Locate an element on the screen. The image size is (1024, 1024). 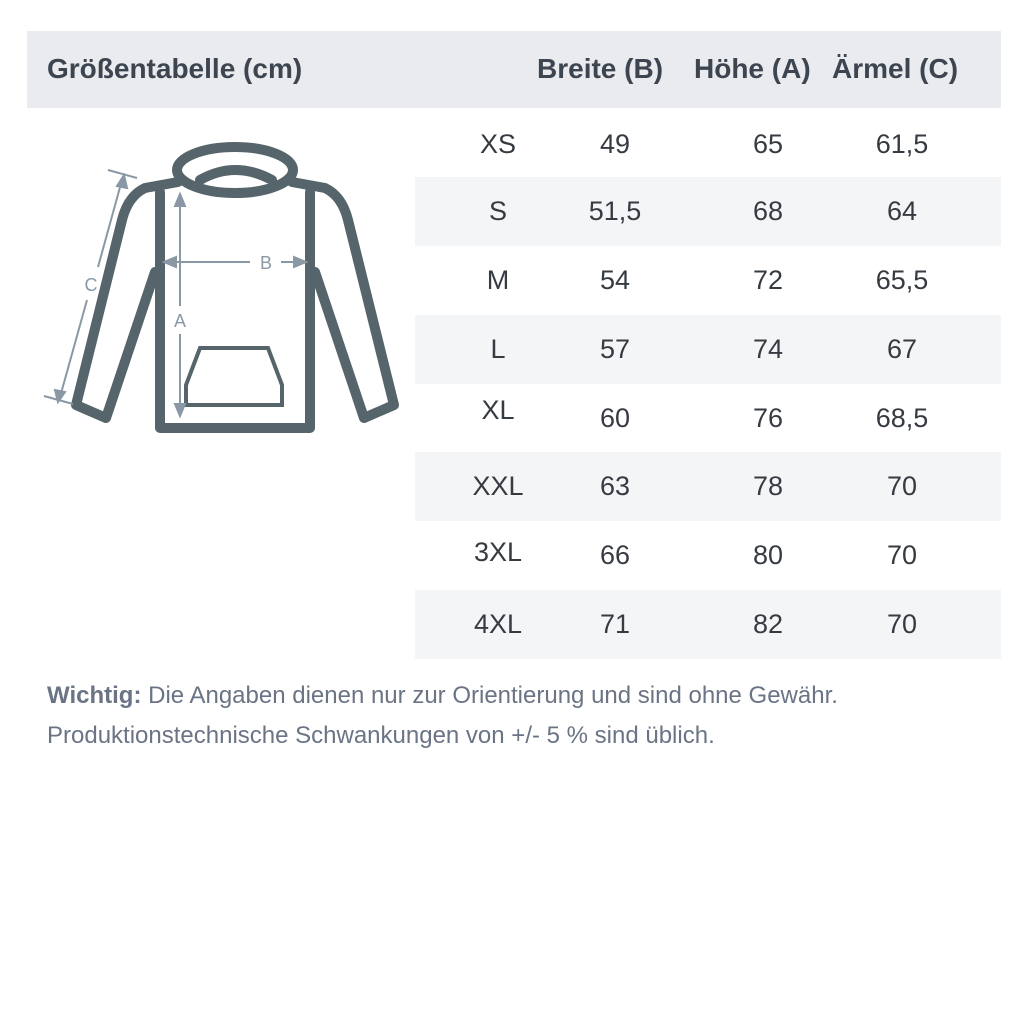
sleeve-cell: 68,5 is located at coordinates (902, 418).